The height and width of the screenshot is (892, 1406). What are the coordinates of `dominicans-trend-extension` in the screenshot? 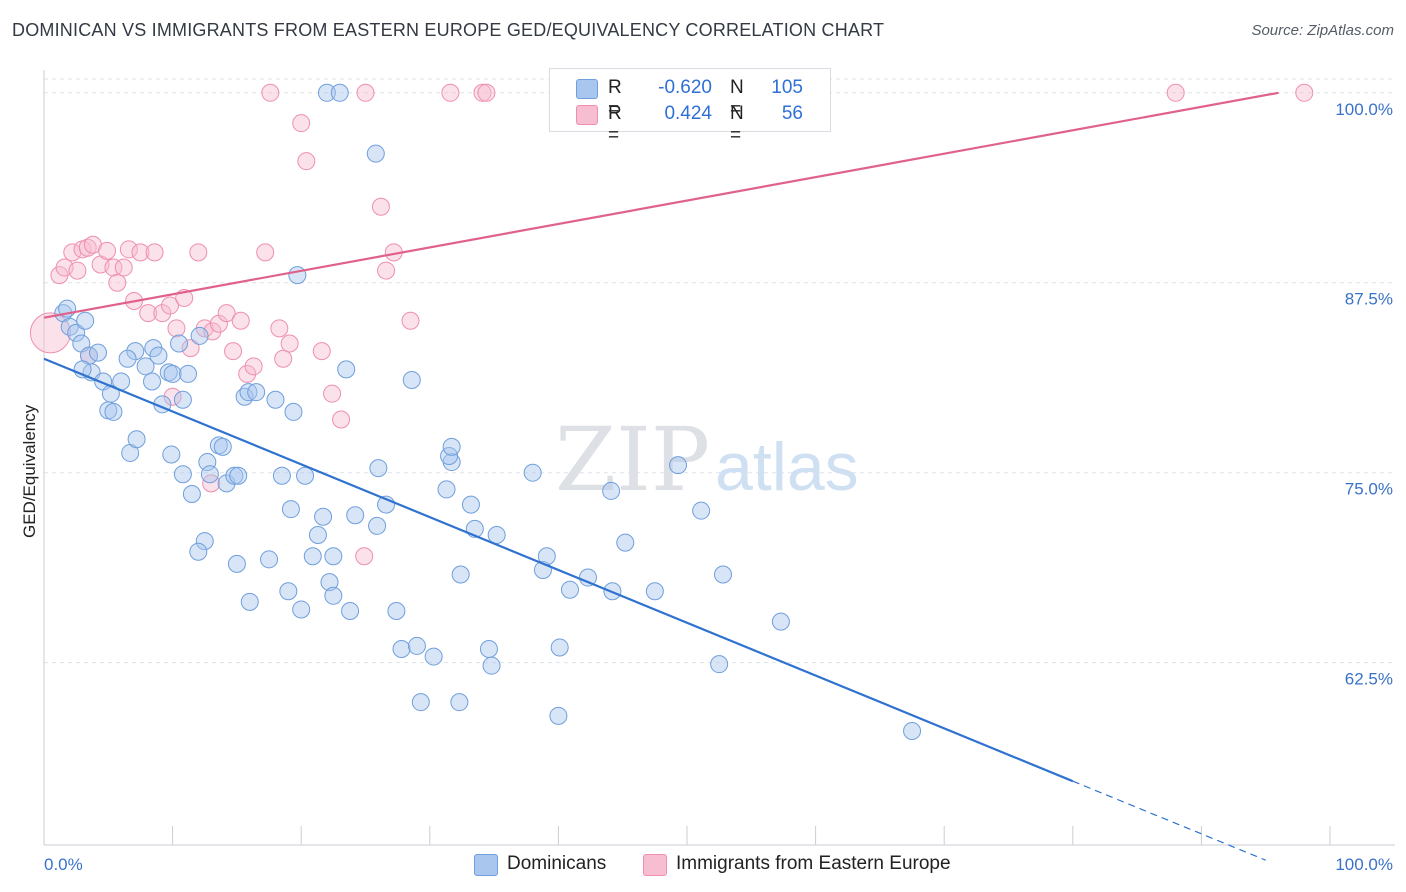 It's located at (1169, 820).